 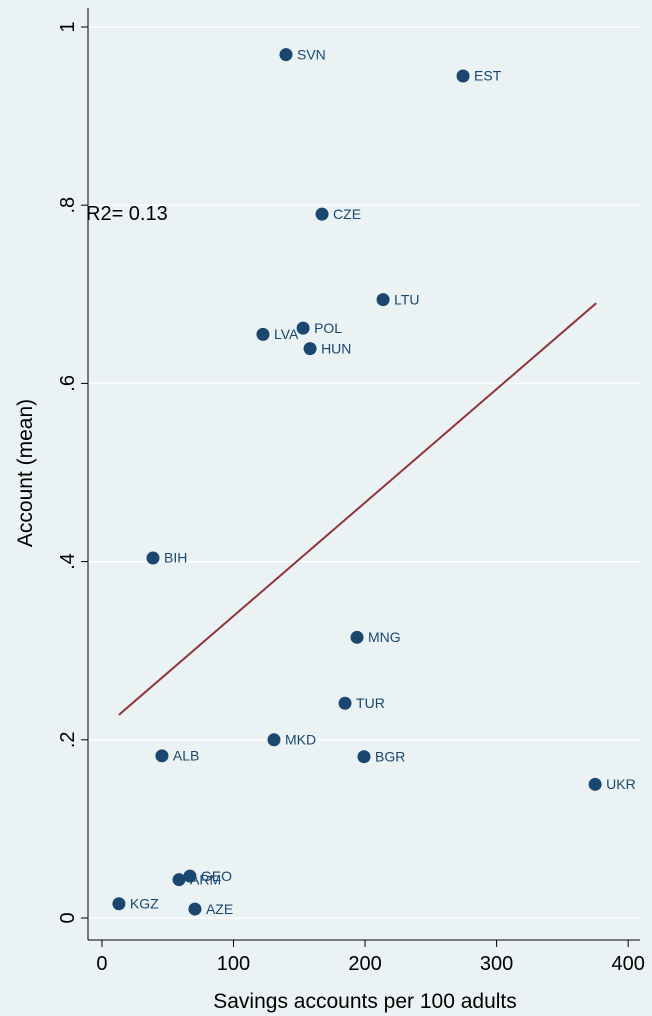 I want to click on point-label: ARM, so click(x=205, y=879).